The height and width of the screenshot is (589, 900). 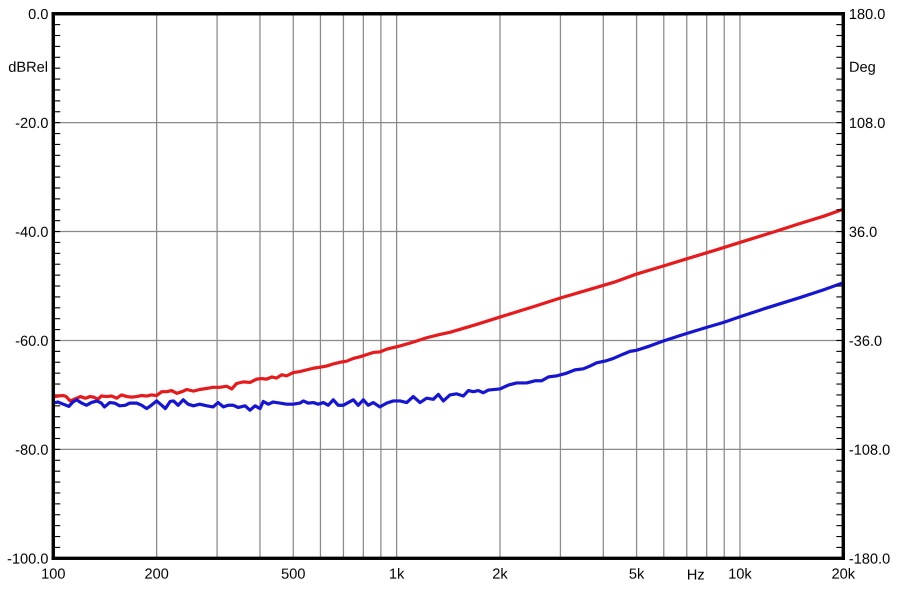 What do you see at coordinates (32, 449) in the screenshot?
I see `y-tick-label: -80.0` at bounding box center [32, 449].